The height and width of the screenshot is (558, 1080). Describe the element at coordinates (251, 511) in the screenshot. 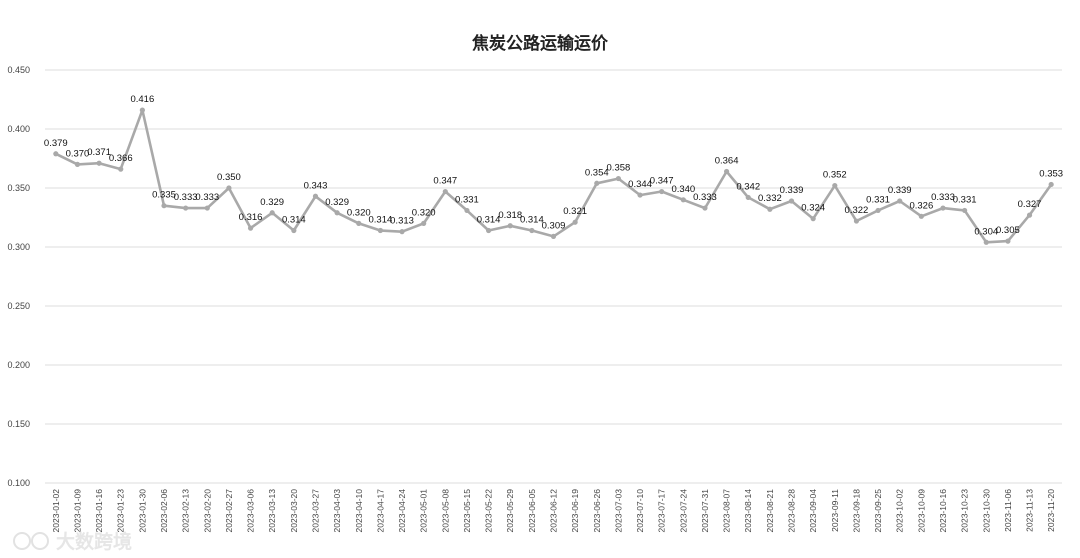

I see `x-tick-label: 2023-03-06` at that location.